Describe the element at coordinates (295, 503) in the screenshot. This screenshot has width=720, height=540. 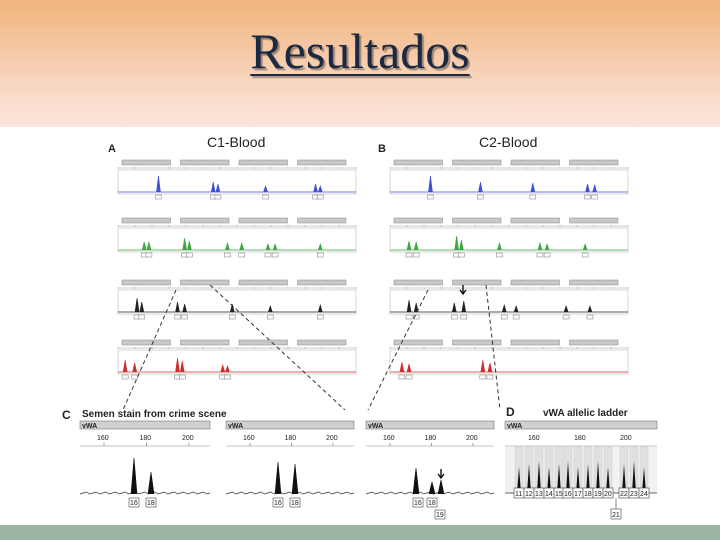
I see `panel-c-2-allele-label: 18` at that location.